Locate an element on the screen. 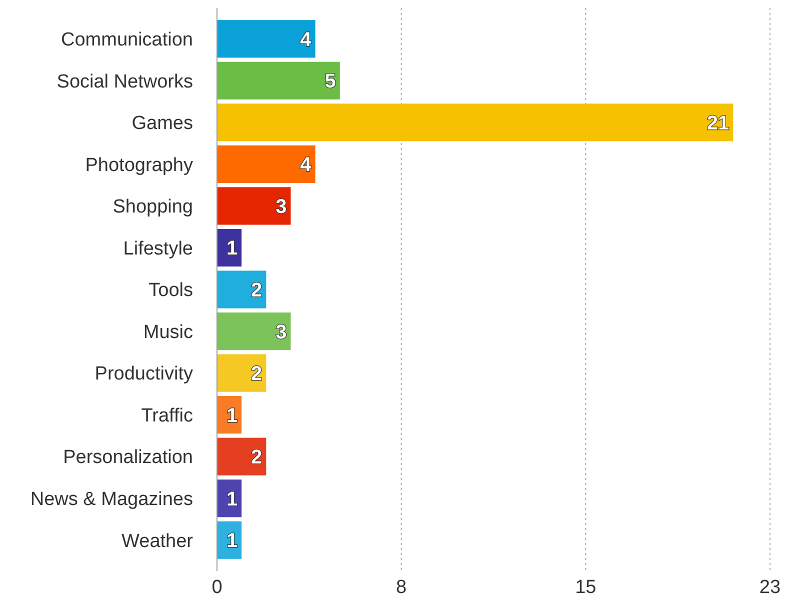  x-tick-label: 0 is located at coordinates (217, 587).